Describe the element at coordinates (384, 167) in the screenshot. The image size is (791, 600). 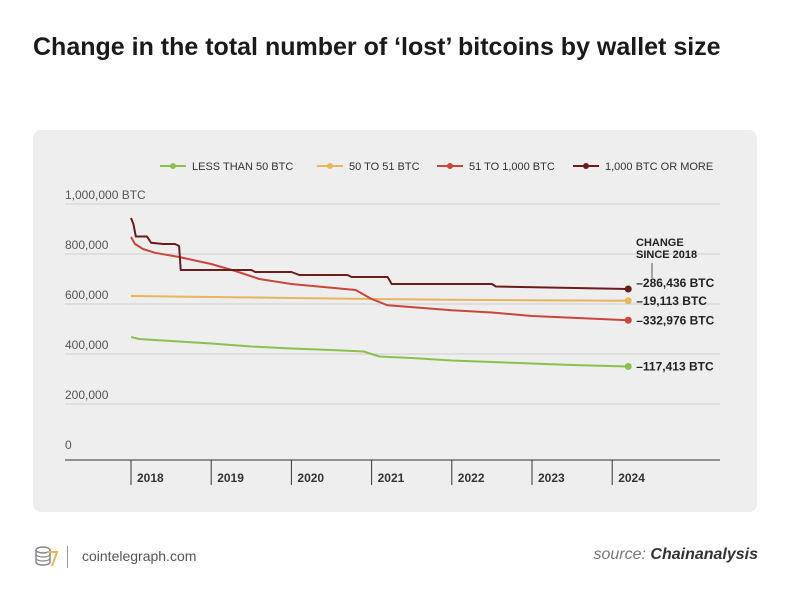
I see `legend-label: 50 TO 51 BTC` at that location.